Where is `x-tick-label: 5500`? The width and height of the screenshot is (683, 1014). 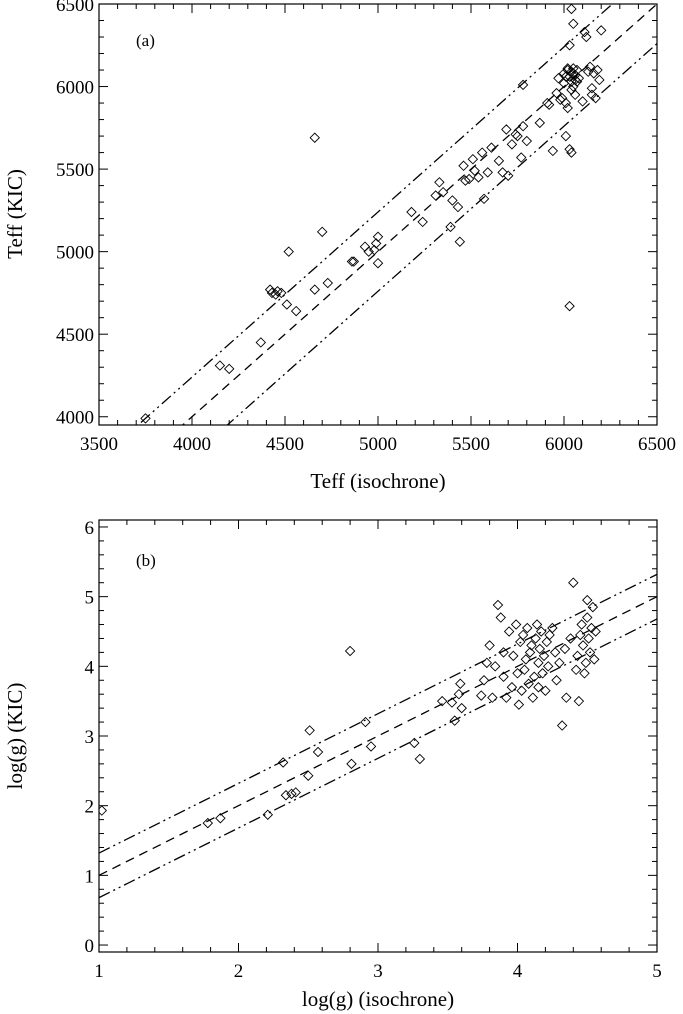
x-tick-label: 5500 is located at coordinates (471, 444).